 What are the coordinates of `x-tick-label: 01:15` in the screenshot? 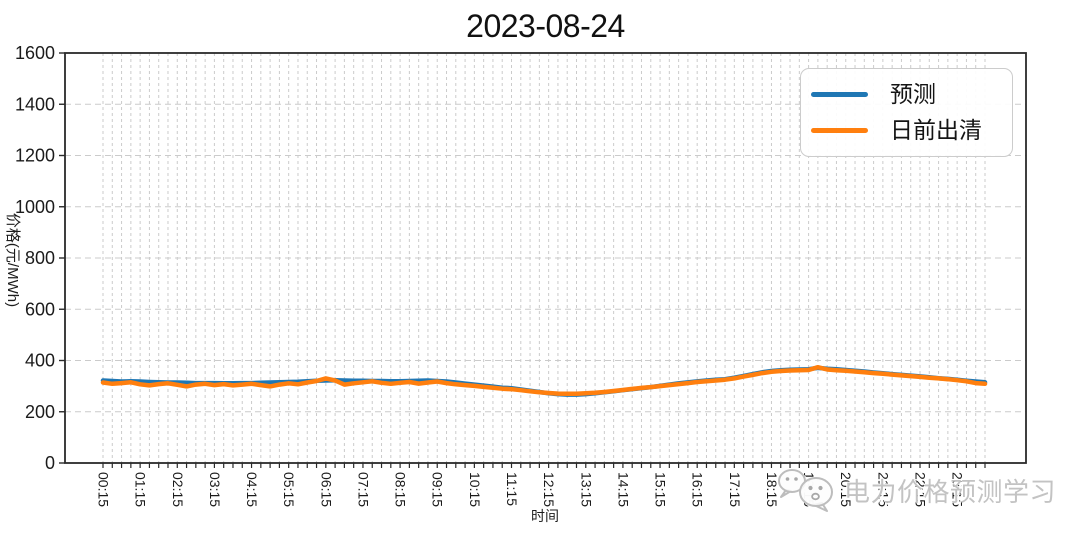 It's located at (141, 489).